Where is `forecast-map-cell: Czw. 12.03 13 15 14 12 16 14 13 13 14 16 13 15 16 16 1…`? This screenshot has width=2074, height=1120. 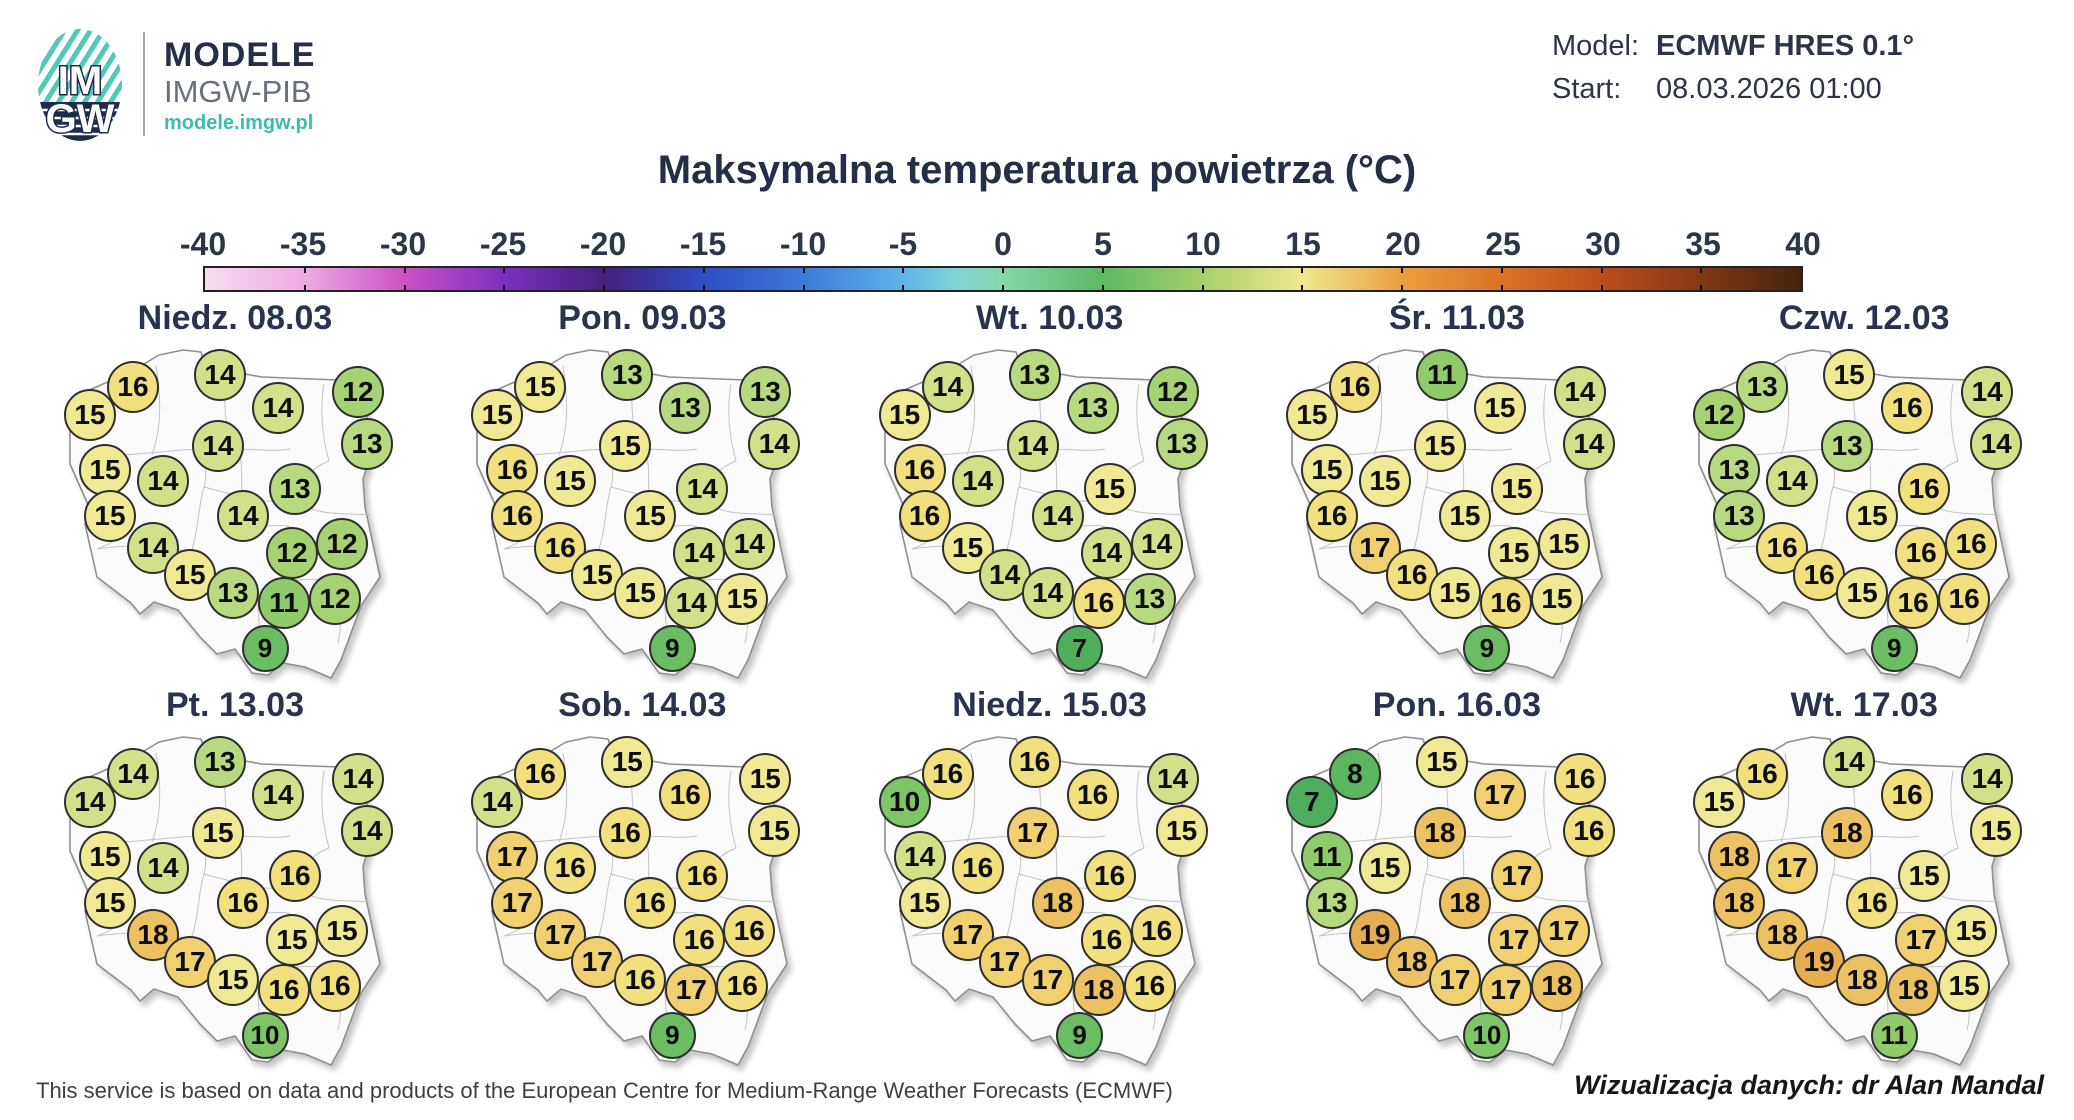
forecast-map-cell: Czw. 12.03 13 15 14 12 16 14 13 13 14 16 13 15 16 16 1… is located at coordinates (1864, 493).